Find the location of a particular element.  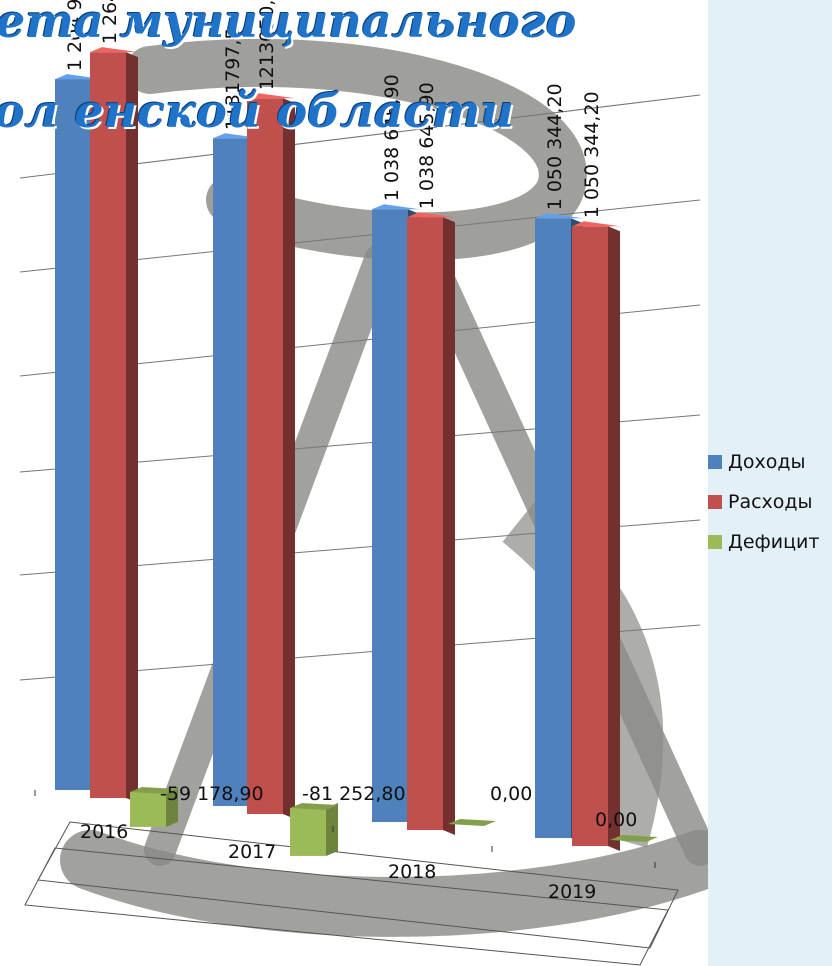

expense-bar-2016 is located at coordinates (114, 425).